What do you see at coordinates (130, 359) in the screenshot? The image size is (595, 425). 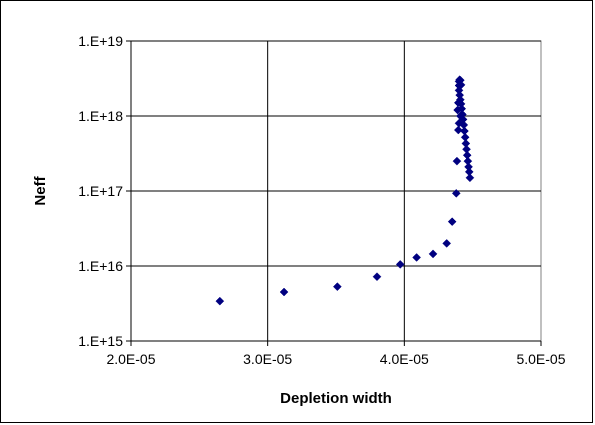 I see `x-tick-label: 2.0E-05` at bounding box center [130, 359].